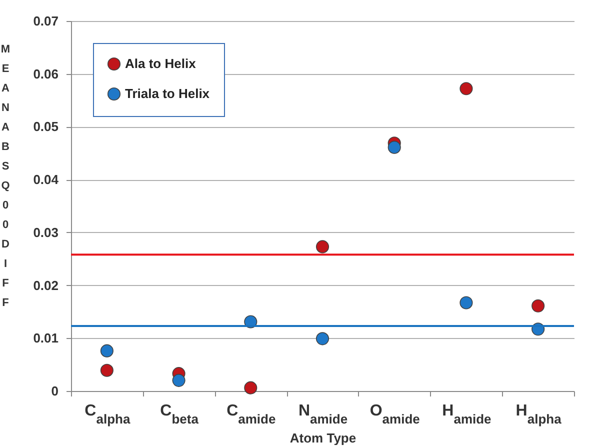  Describe the element at coordinates (161, 63) in the screenshot. I see `legend-label: Ala to Helix` at that location.